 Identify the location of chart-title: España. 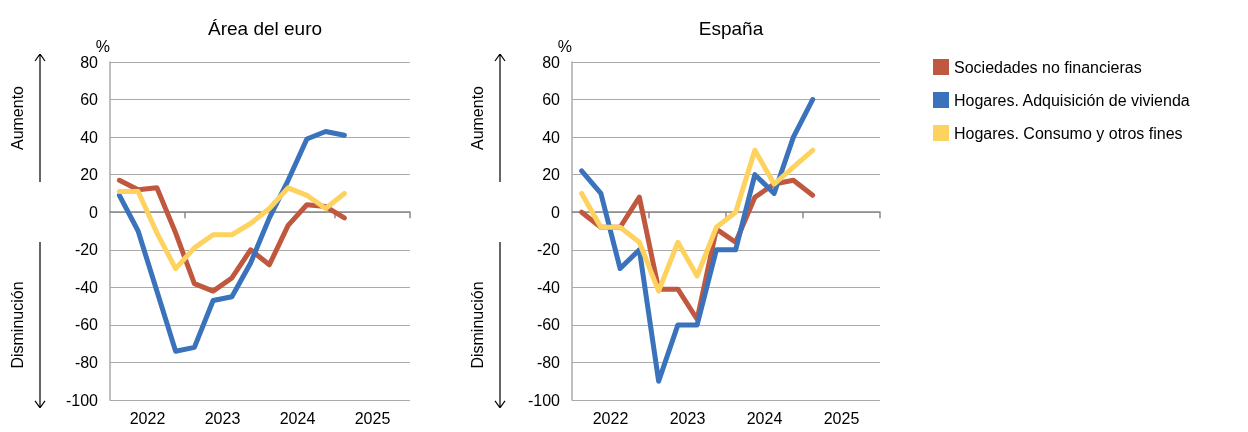
(731, 28).